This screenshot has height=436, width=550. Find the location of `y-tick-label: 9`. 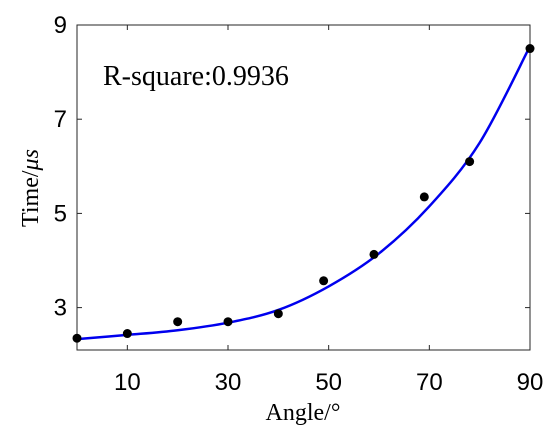

y-tick-label: 9 is located at coordinates (60, 25).